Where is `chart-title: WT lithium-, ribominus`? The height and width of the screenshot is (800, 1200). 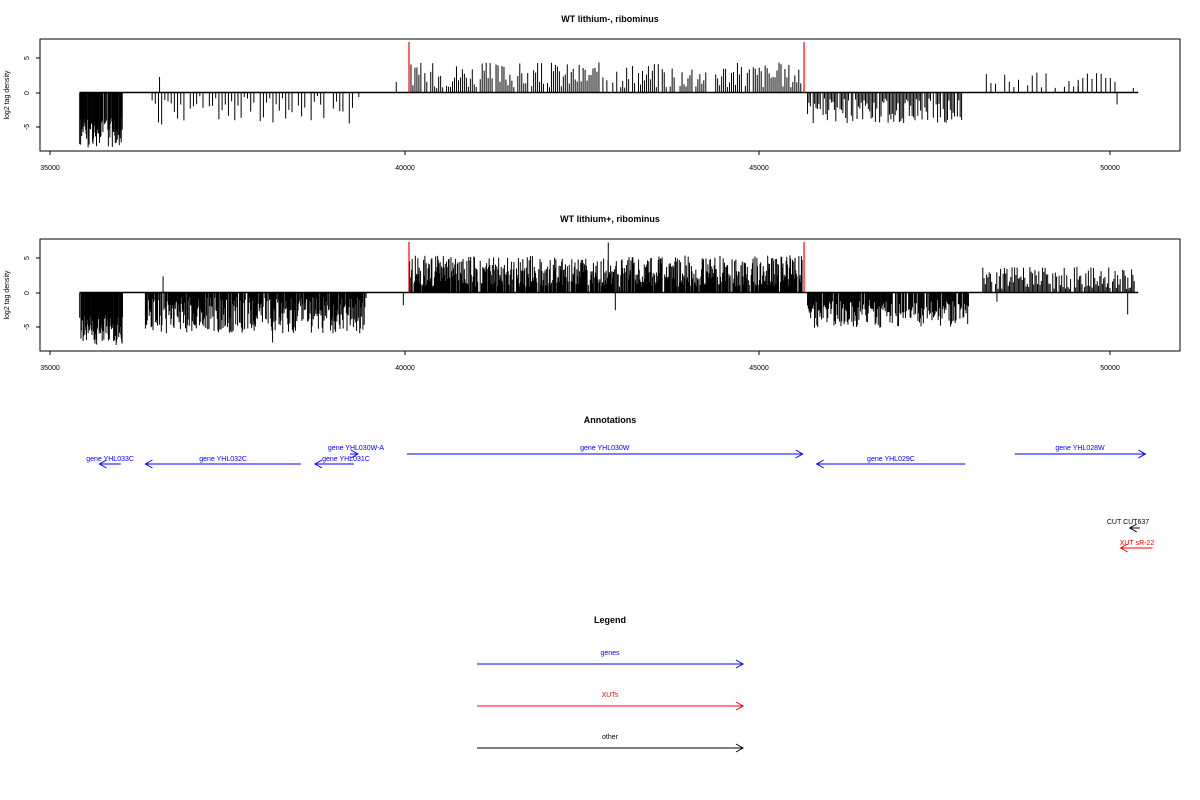
chart-title: WT lithium-, ribominus is located at coordinates (610, 19).